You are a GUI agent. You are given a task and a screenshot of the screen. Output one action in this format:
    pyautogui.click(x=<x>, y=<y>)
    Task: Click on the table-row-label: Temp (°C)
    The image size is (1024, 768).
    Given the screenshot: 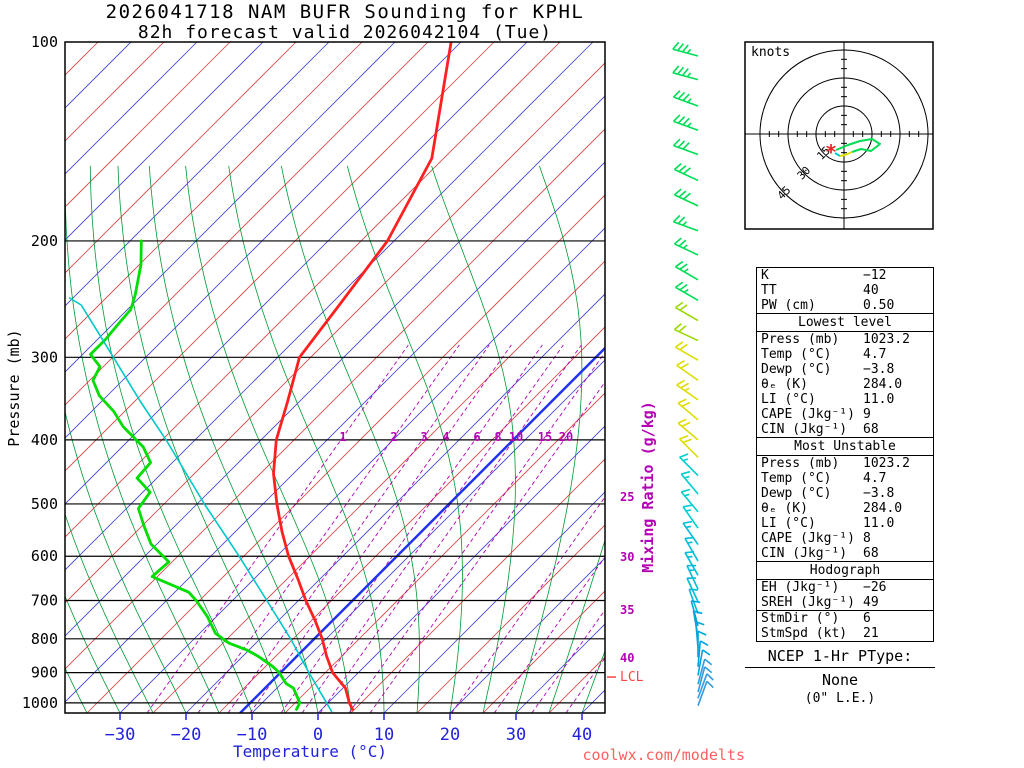 What is the action you would take?
    pyautogui.click(x=796, y=478)
    